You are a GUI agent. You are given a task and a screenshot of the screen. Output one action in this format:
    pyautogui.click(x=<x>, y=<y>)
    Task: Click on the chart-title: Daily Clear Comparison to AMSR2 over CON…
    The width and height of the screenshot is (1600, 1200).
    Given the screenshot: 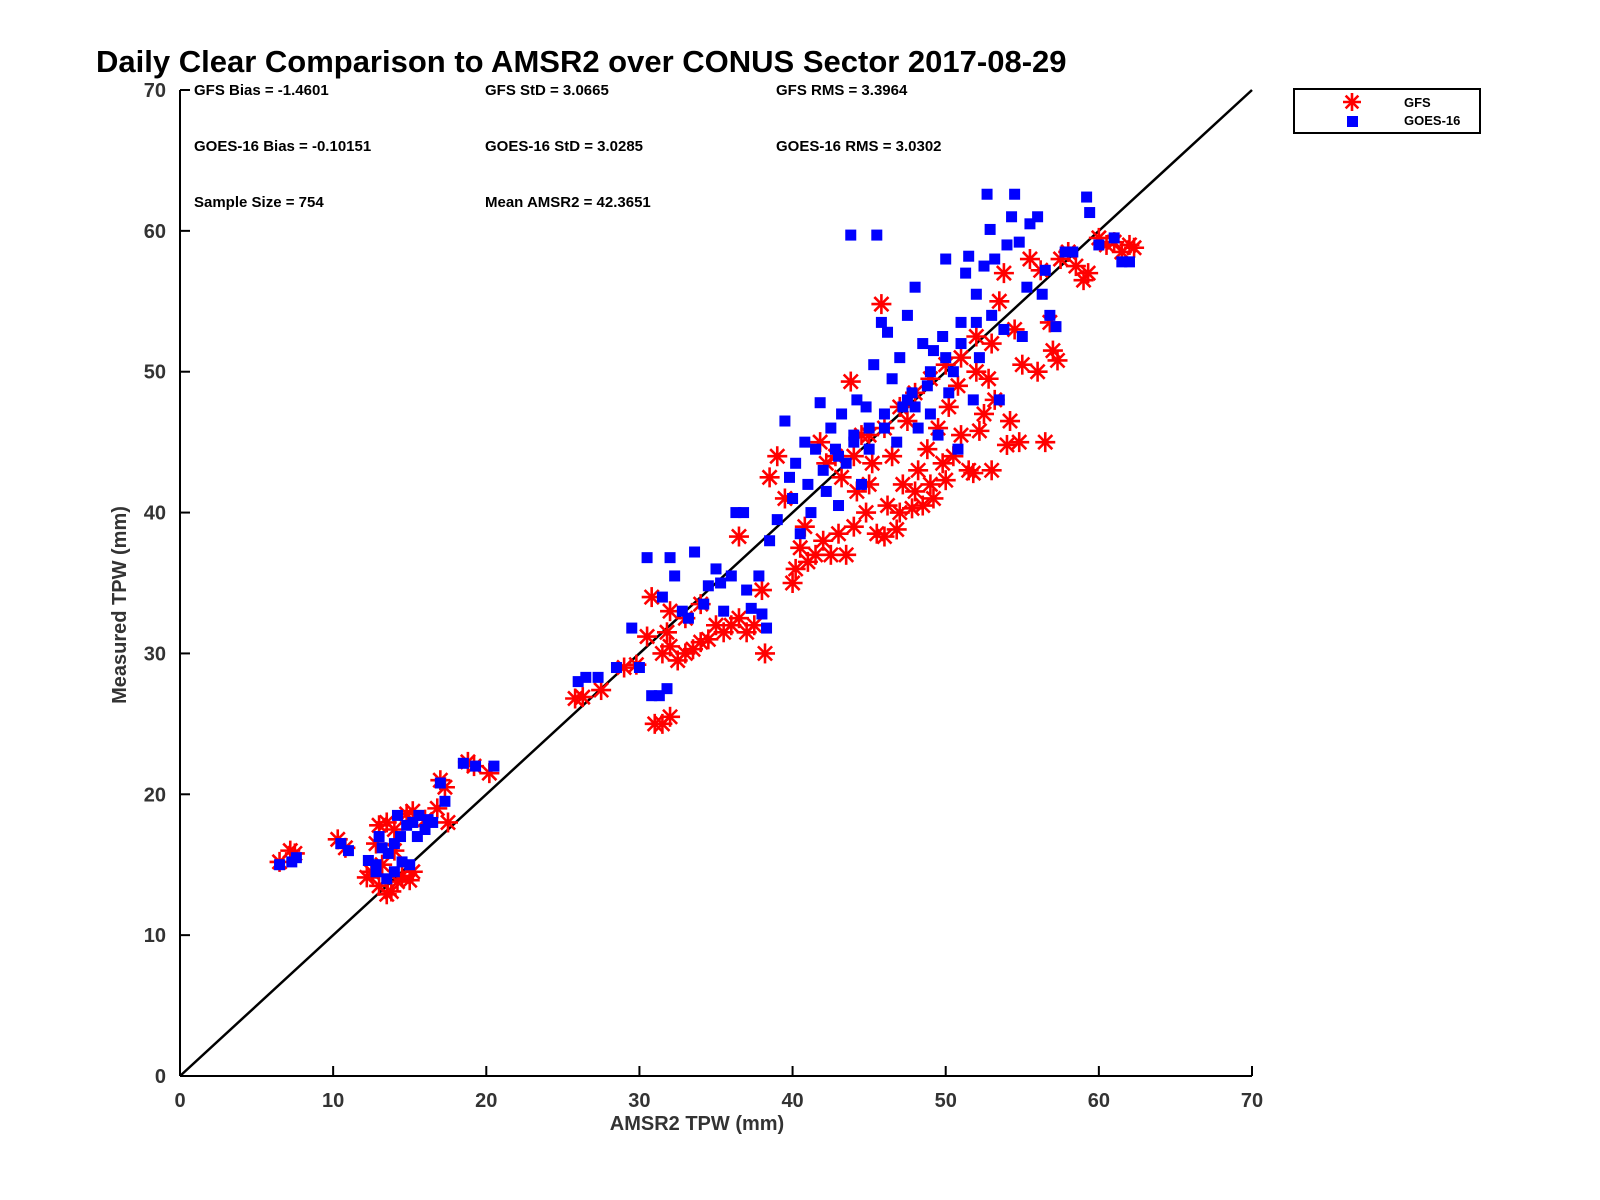 What is the action you would take?
    pyautogui.click(x=581, y=61)
    